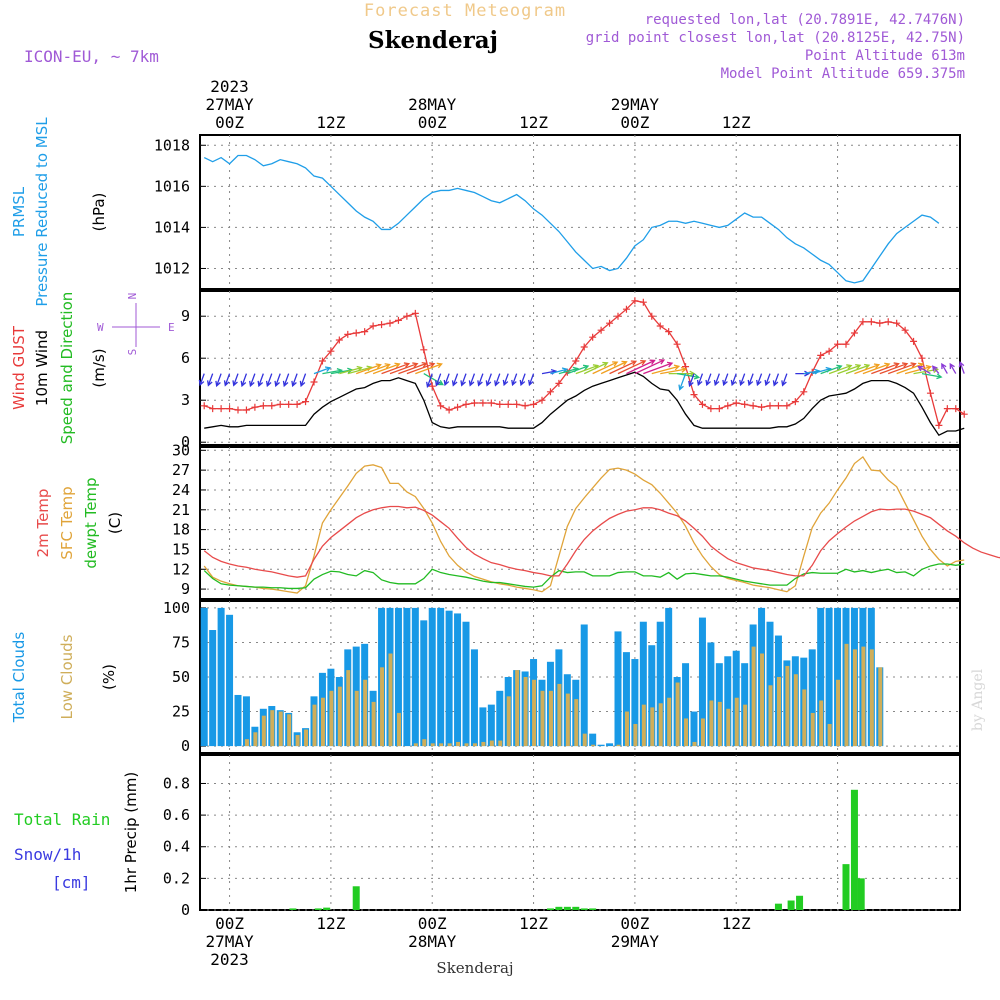 Image resolution: width=1000 pixels, height=1000 pixels. I want to click on compass-n: N, so click(132, 296).